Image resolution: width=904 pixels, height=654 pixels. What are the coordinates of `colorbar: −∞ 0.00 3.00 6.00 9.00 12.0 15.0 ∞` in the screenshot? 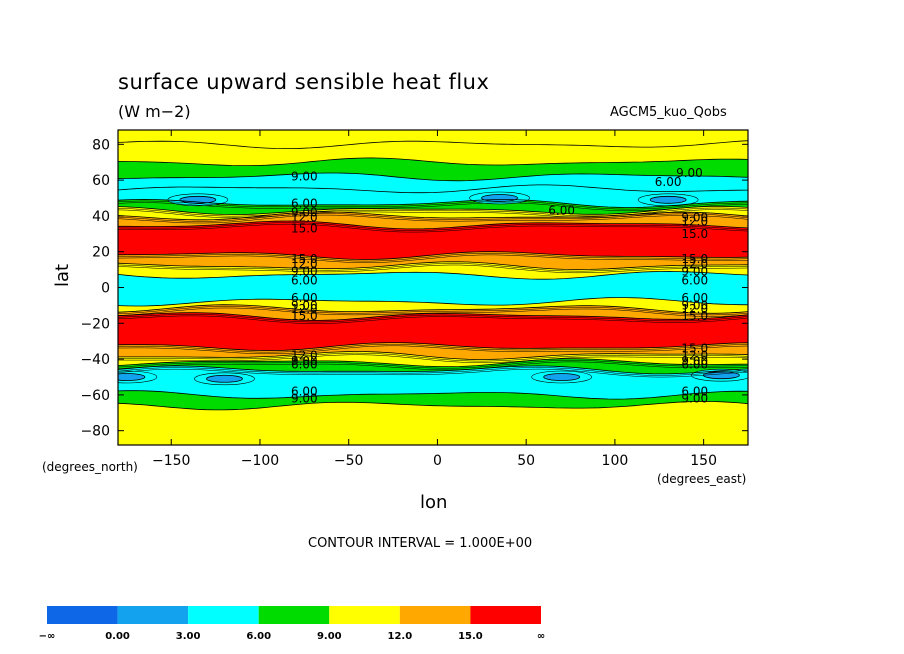 It's located at (292, 624).